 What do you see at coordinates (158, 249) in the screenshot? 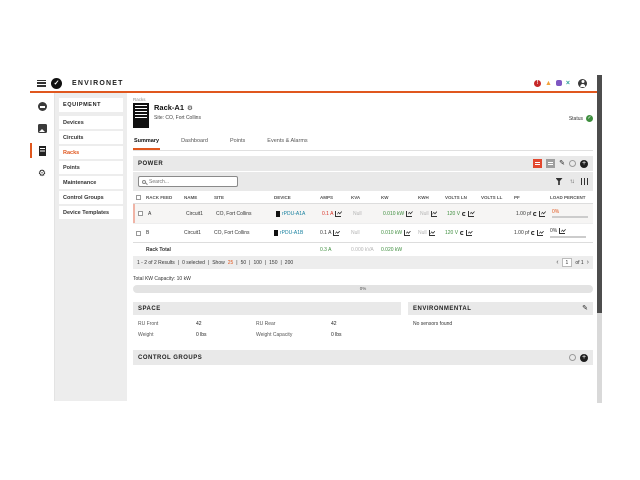
I see `rack-total-label: Rack Total` at bounding box center [158, 249].